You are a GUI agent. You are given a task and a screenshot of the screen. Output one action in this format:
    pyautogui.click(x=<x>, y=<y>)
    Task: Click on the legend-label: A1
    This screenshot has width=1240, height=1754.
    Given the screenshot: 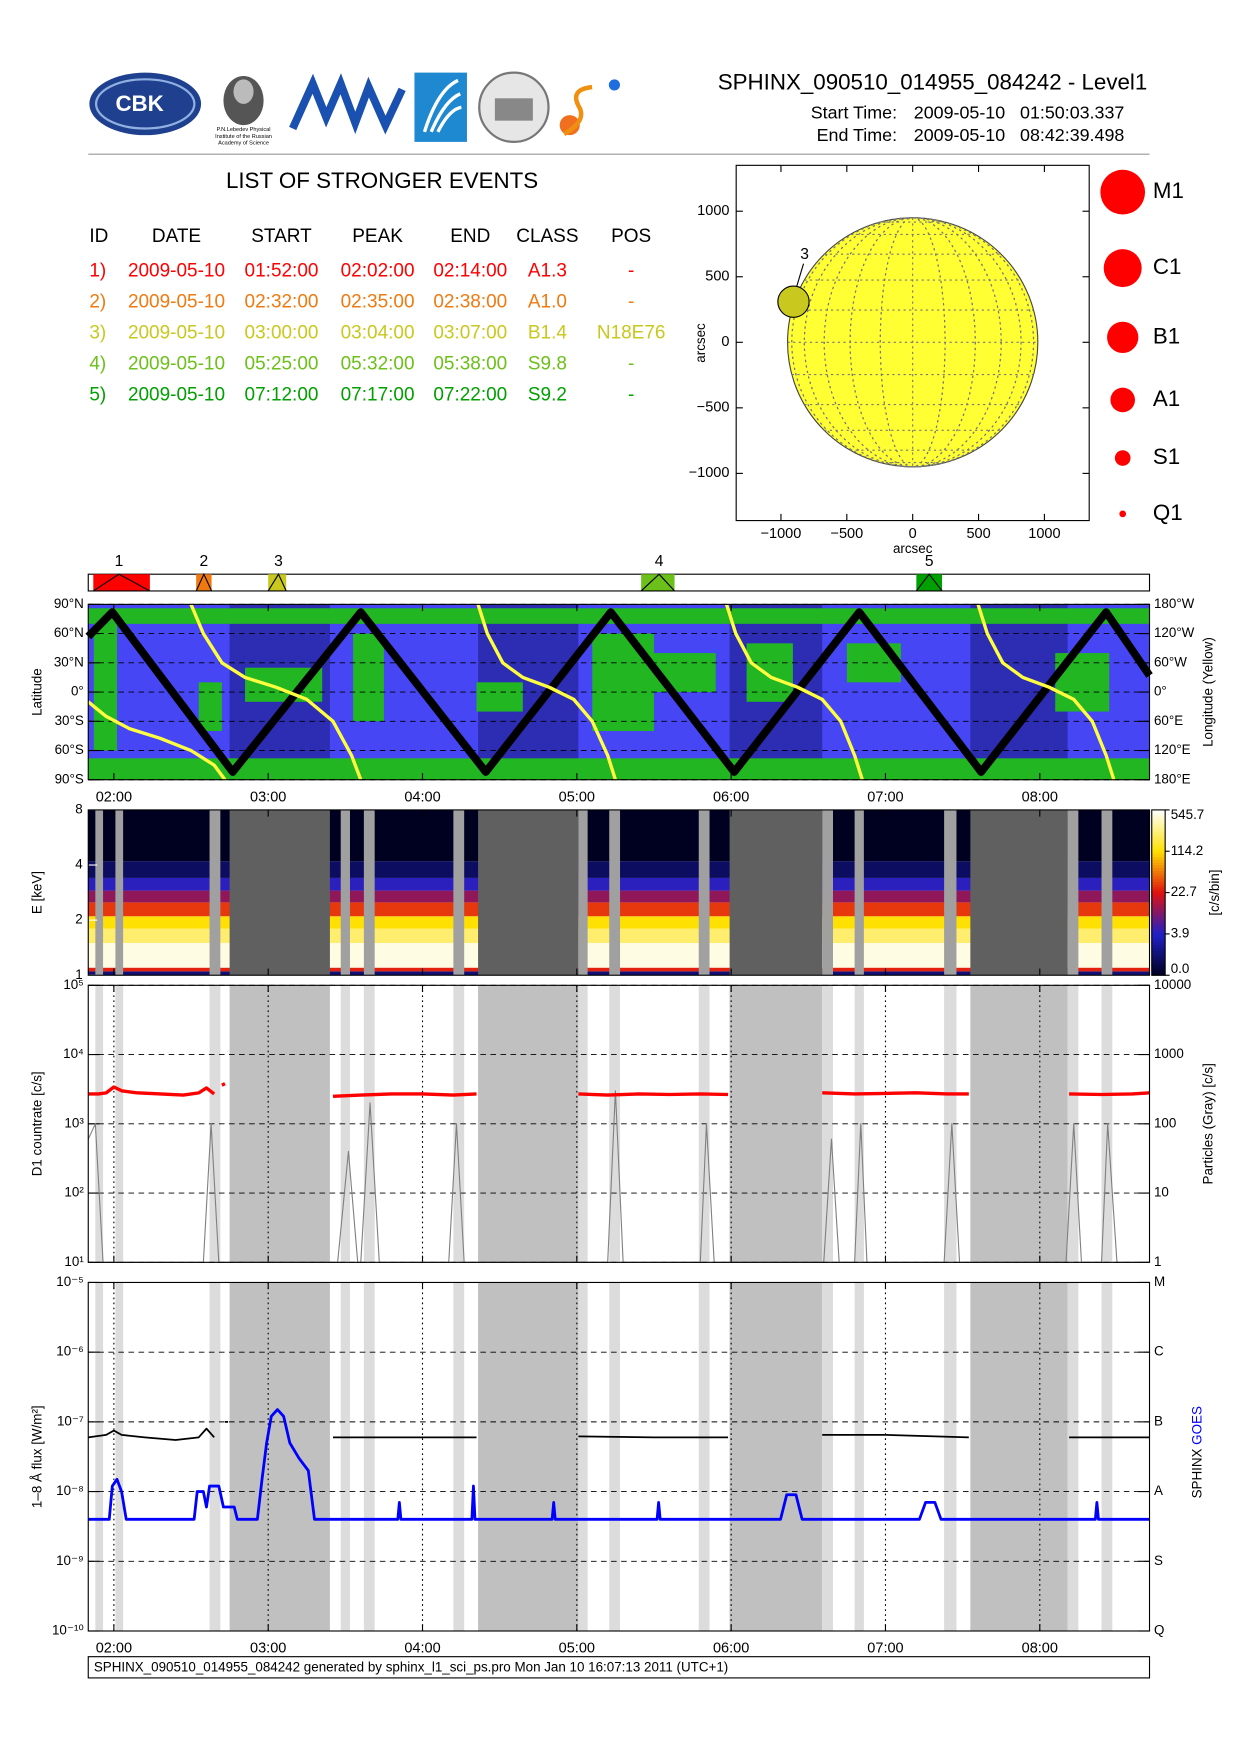 What is the action you would take?
    pyautogui.click(x=1166, y=398)
    